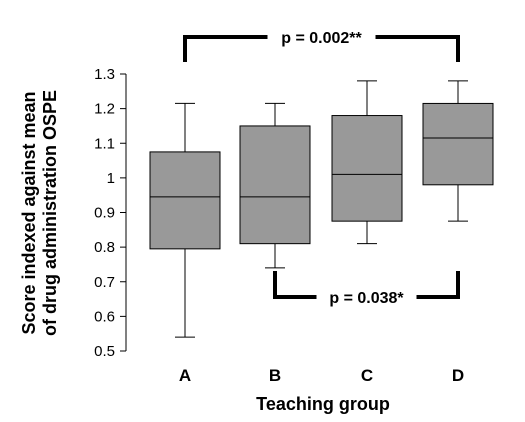 The width and height of the screenshot is (525, 422). I want to click on y-tick-label: 1, so click(111, 178).